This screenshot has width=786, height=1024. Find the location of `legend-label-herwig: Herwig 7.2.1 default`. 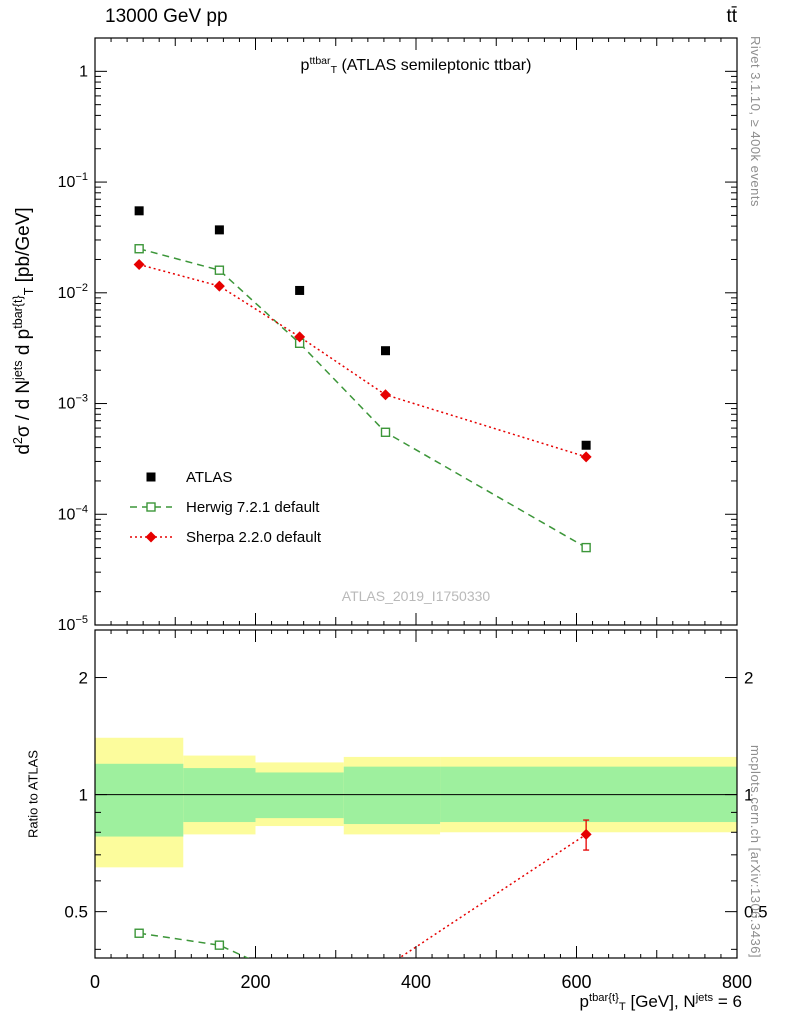

legend-label-herwig: Herwig 7.2.1 default is located at coordinates (253, 507).